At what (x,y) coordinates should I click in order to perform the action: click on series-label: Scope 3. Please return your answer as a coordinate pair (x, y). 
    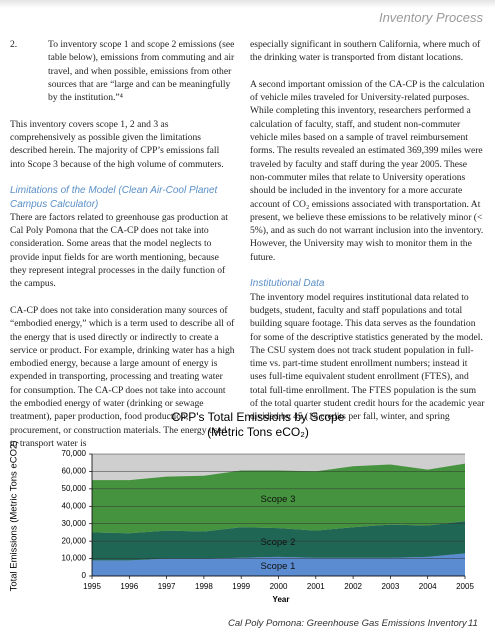
    Looking at the image, I should click on (278, 499).